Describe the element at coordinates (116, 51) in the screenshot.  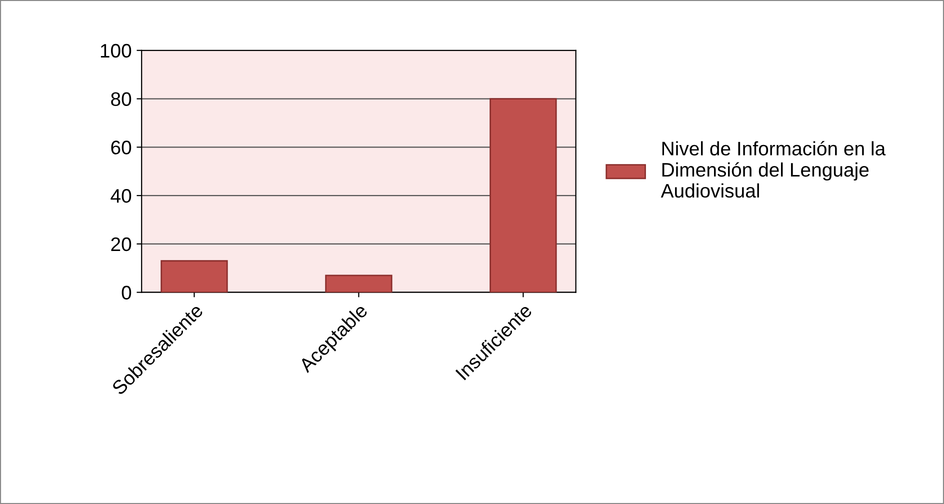
I see `y-tick-label: 100` at that location.